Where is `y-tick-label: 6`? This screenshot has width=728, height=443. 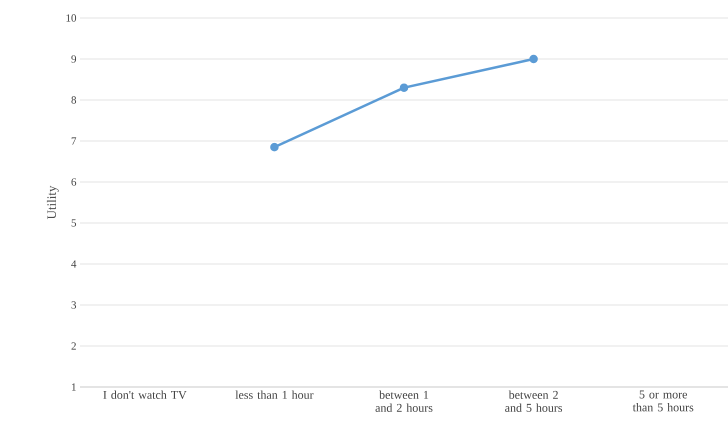
y-tick-label: 6 is located at coordinates (73, 182).